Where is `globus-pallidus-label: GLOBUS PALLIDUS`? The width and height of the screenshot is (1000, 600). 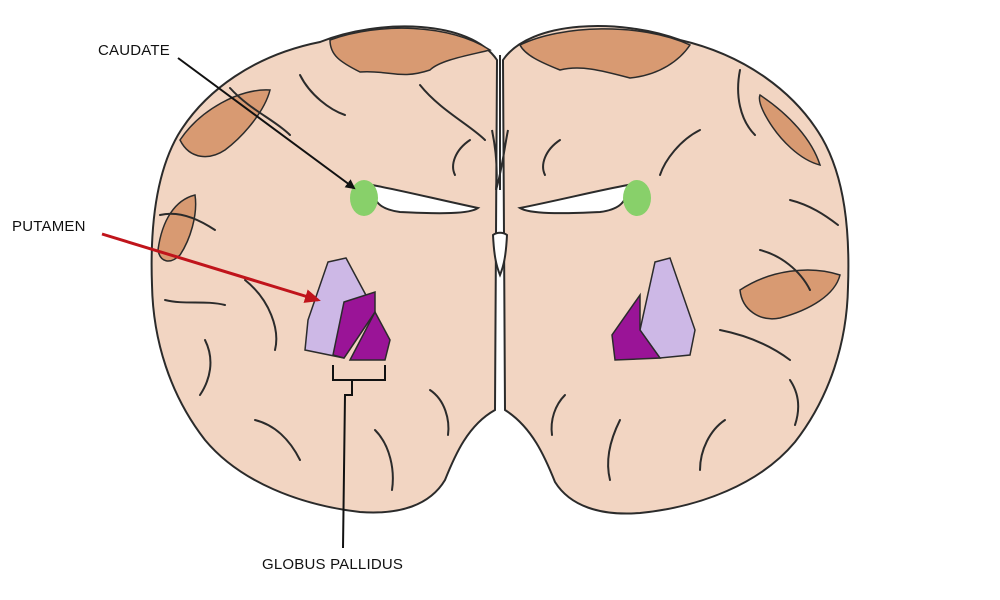 globus-pallidus-label: GLOBUS PALLIDUS is located at coordinates (332, 564).